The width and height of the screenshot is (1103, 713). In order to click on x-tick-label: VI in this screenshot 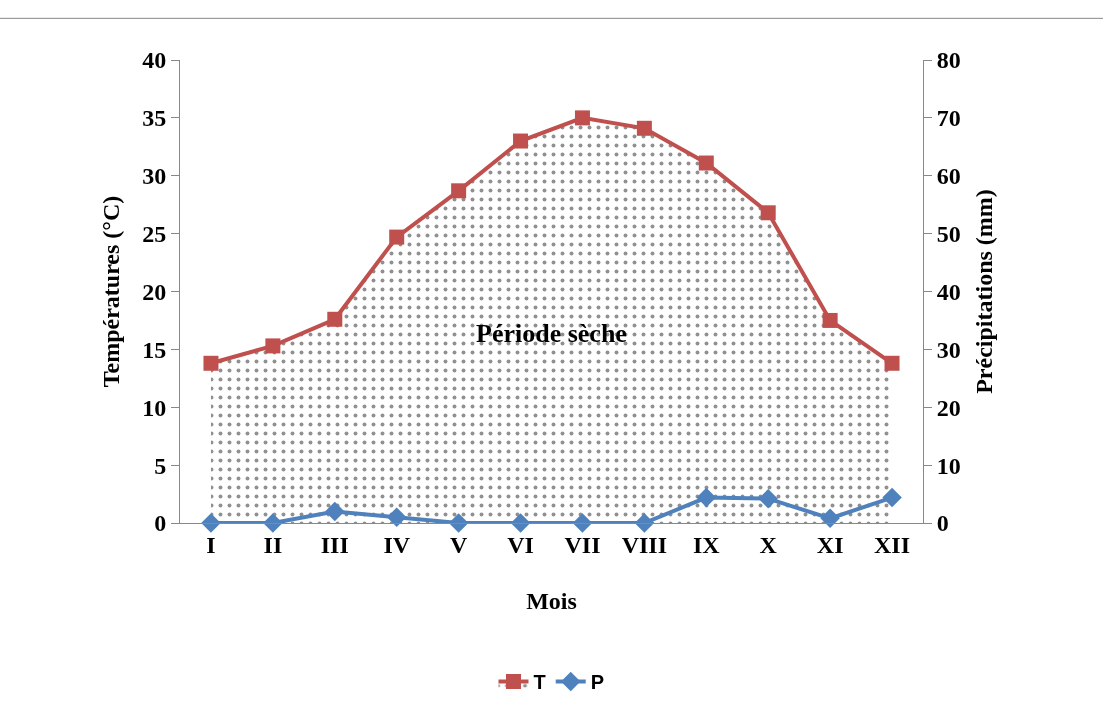, I will do `click(520, 544)`.